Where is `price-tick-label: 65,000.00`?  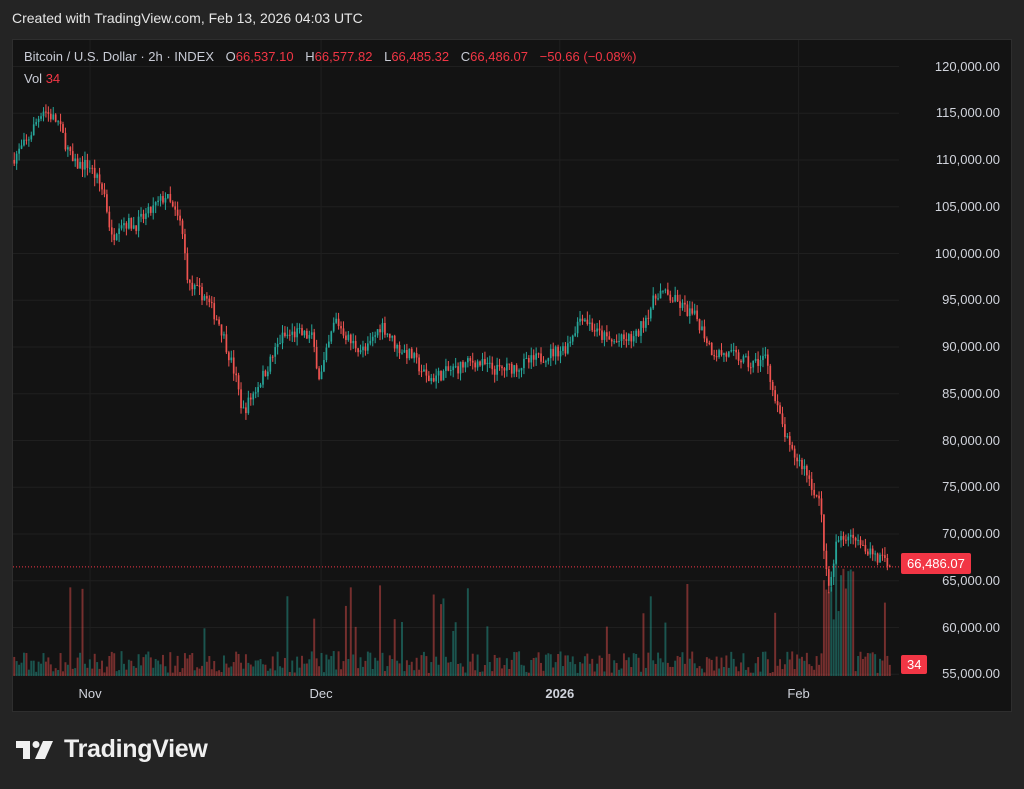 price-tick-label: 65,000.00 is located at coordinates (971, 580).